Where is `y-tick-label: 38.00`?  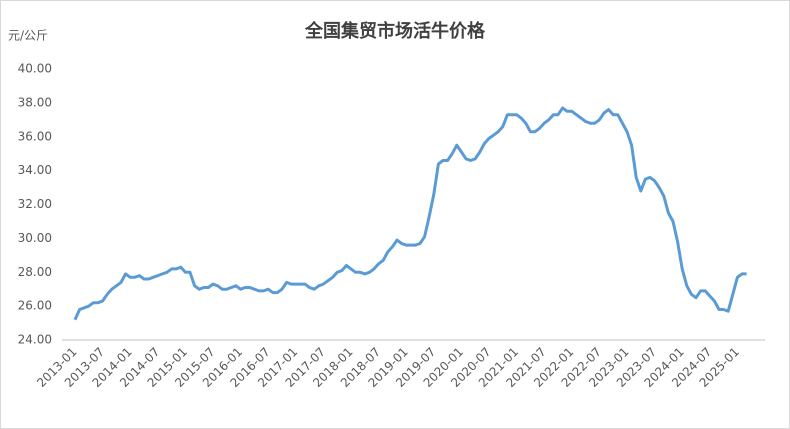 y-tick-label: 38.00 is located at coordinates (35, 102).